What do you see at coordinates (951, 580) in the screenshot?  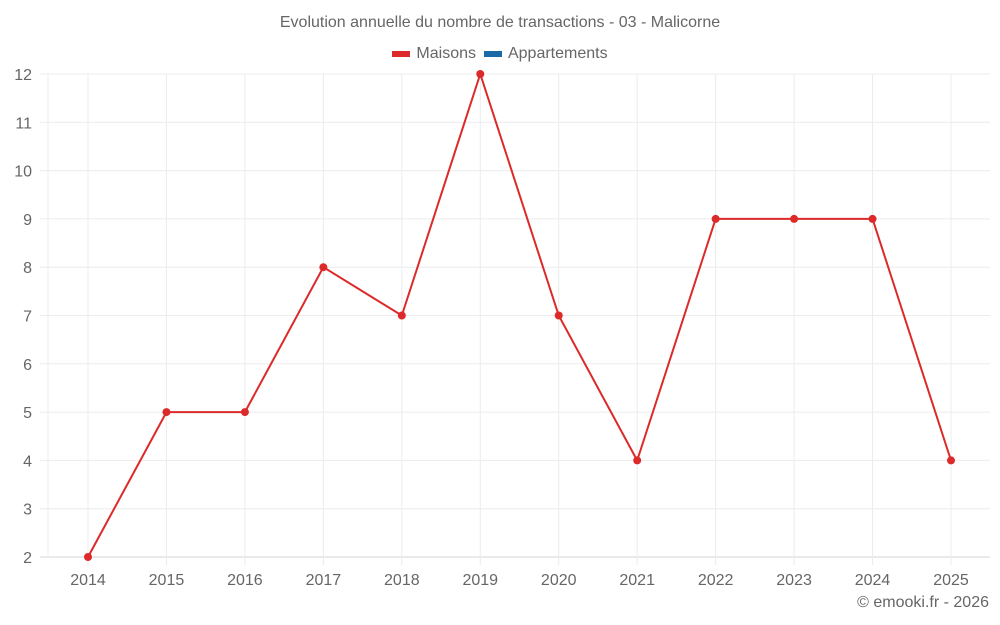 I see `x-tick-label: 2025` at bounding box center [951, 580].